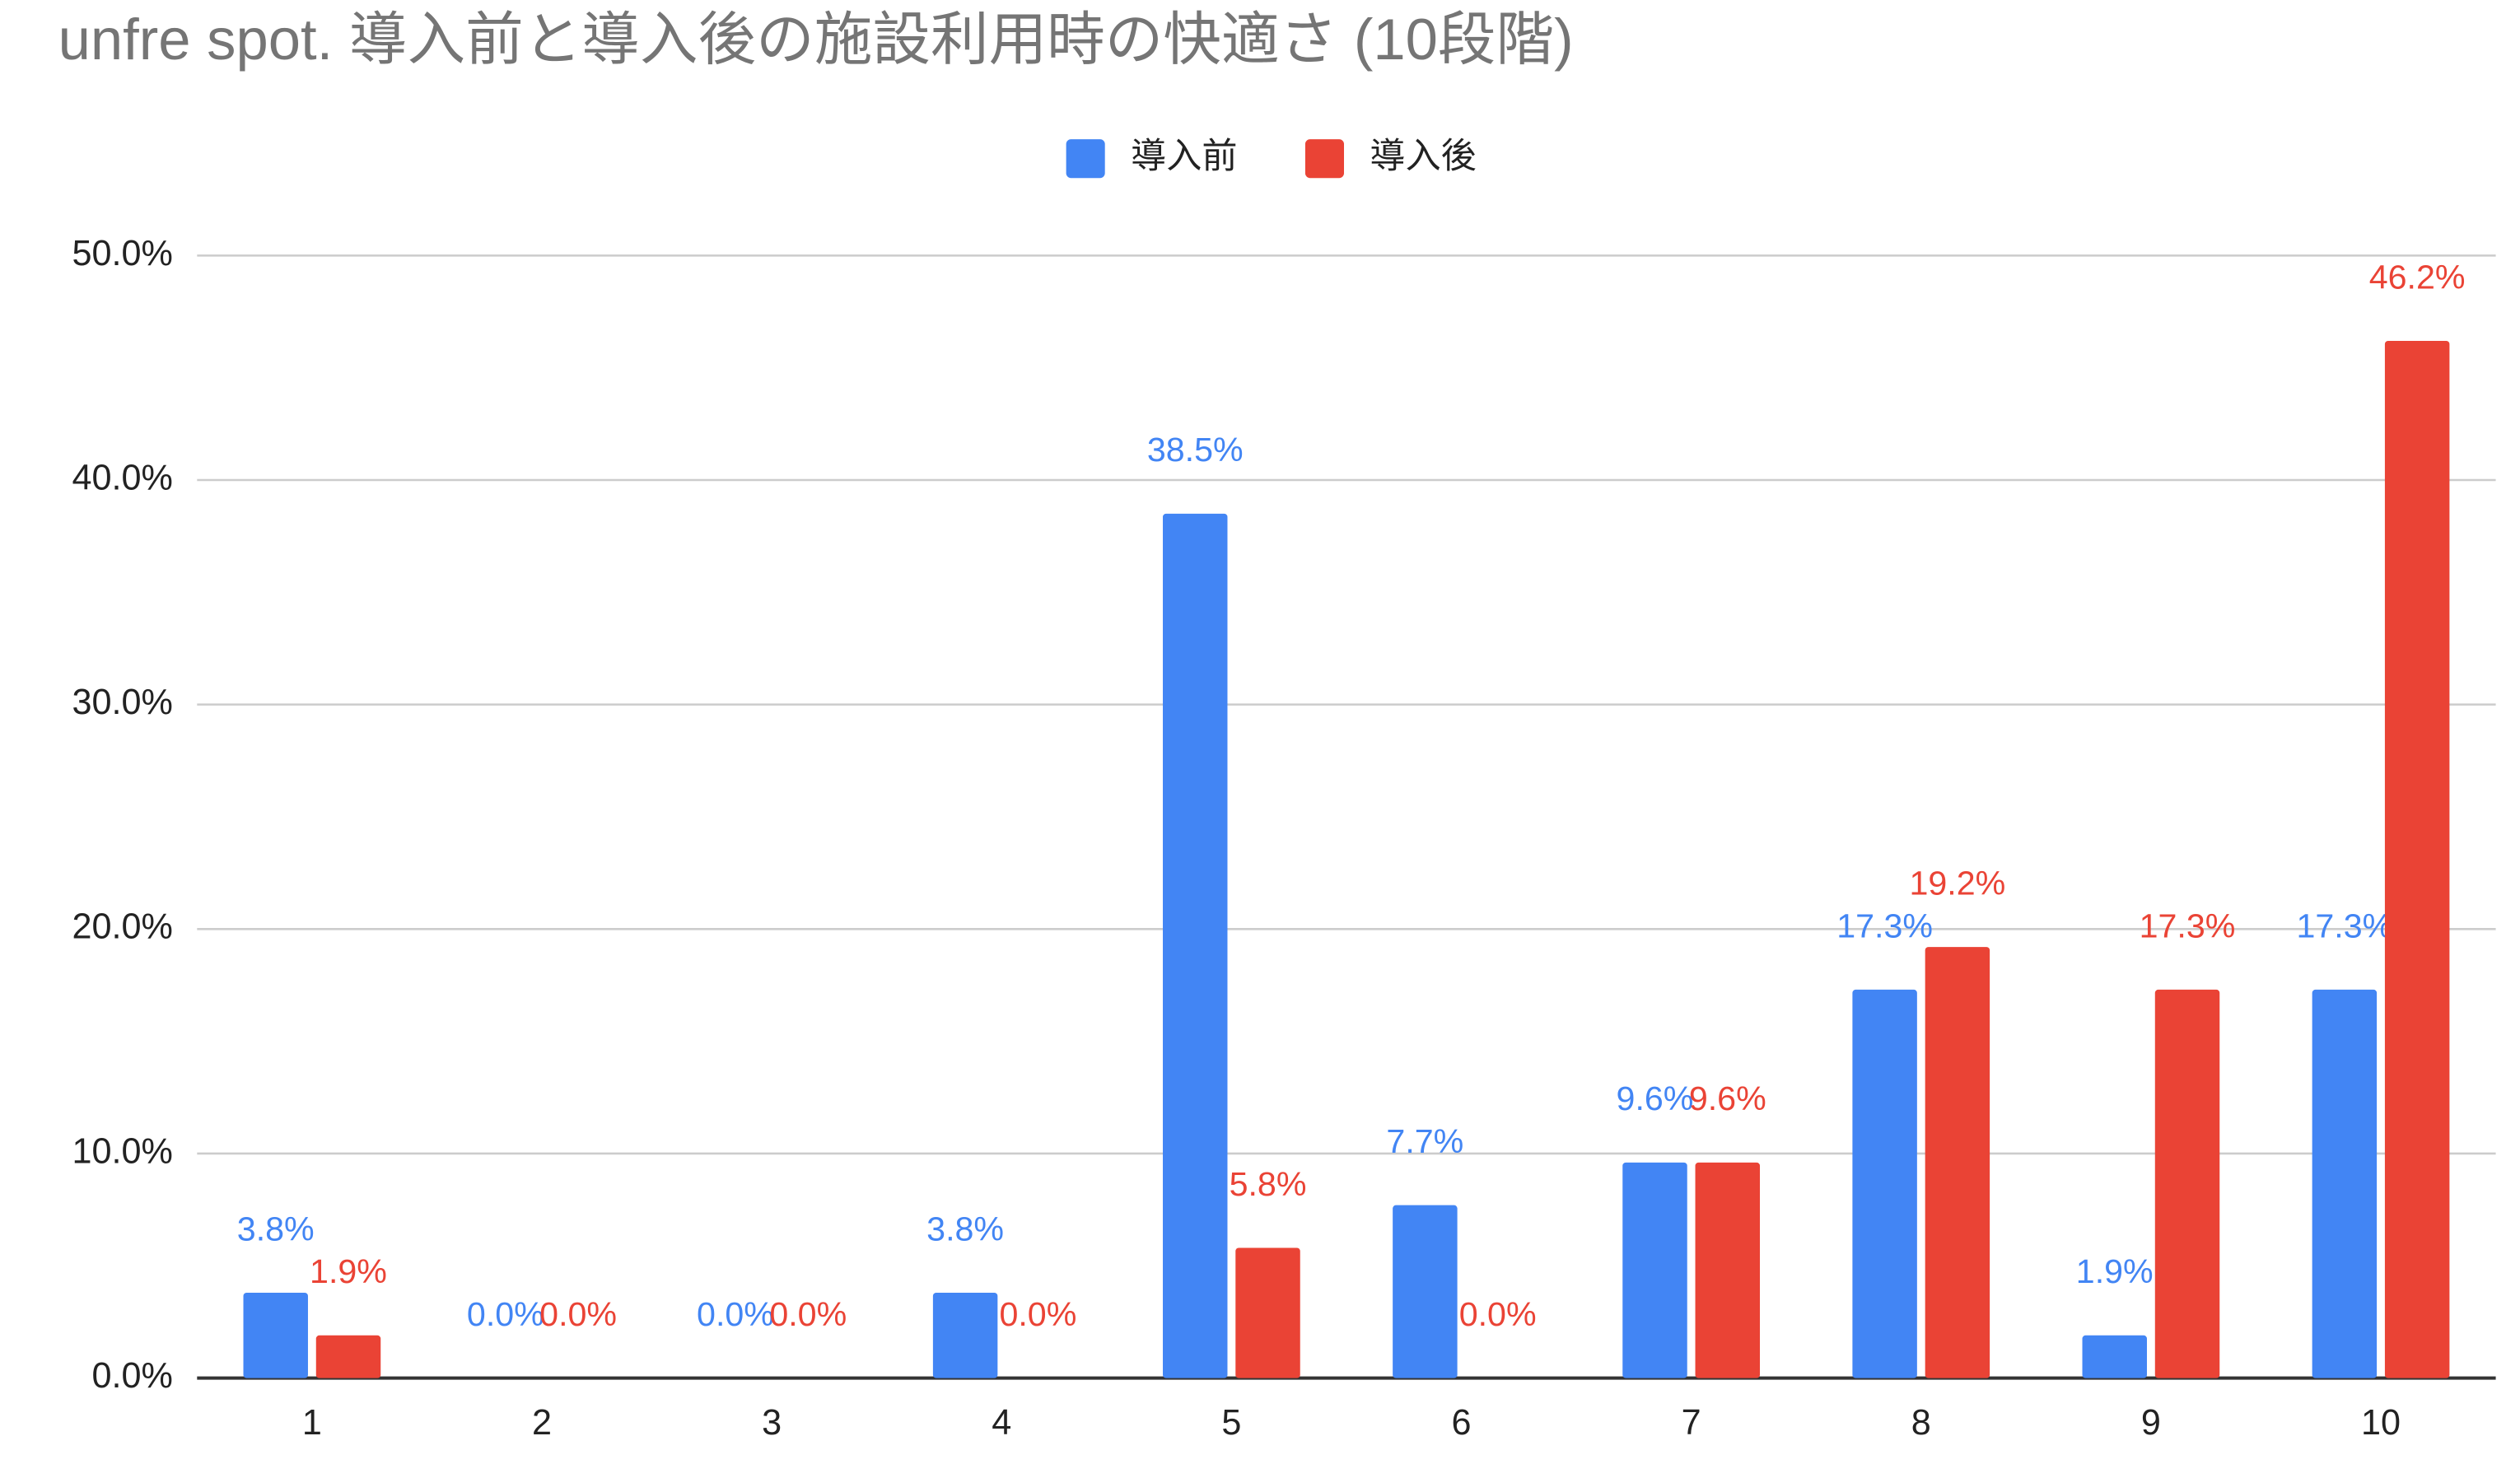 The width and height of the screenshot is (2520, 1464). I want to click on y-tick-label: 40.0%, so click(122, 477).